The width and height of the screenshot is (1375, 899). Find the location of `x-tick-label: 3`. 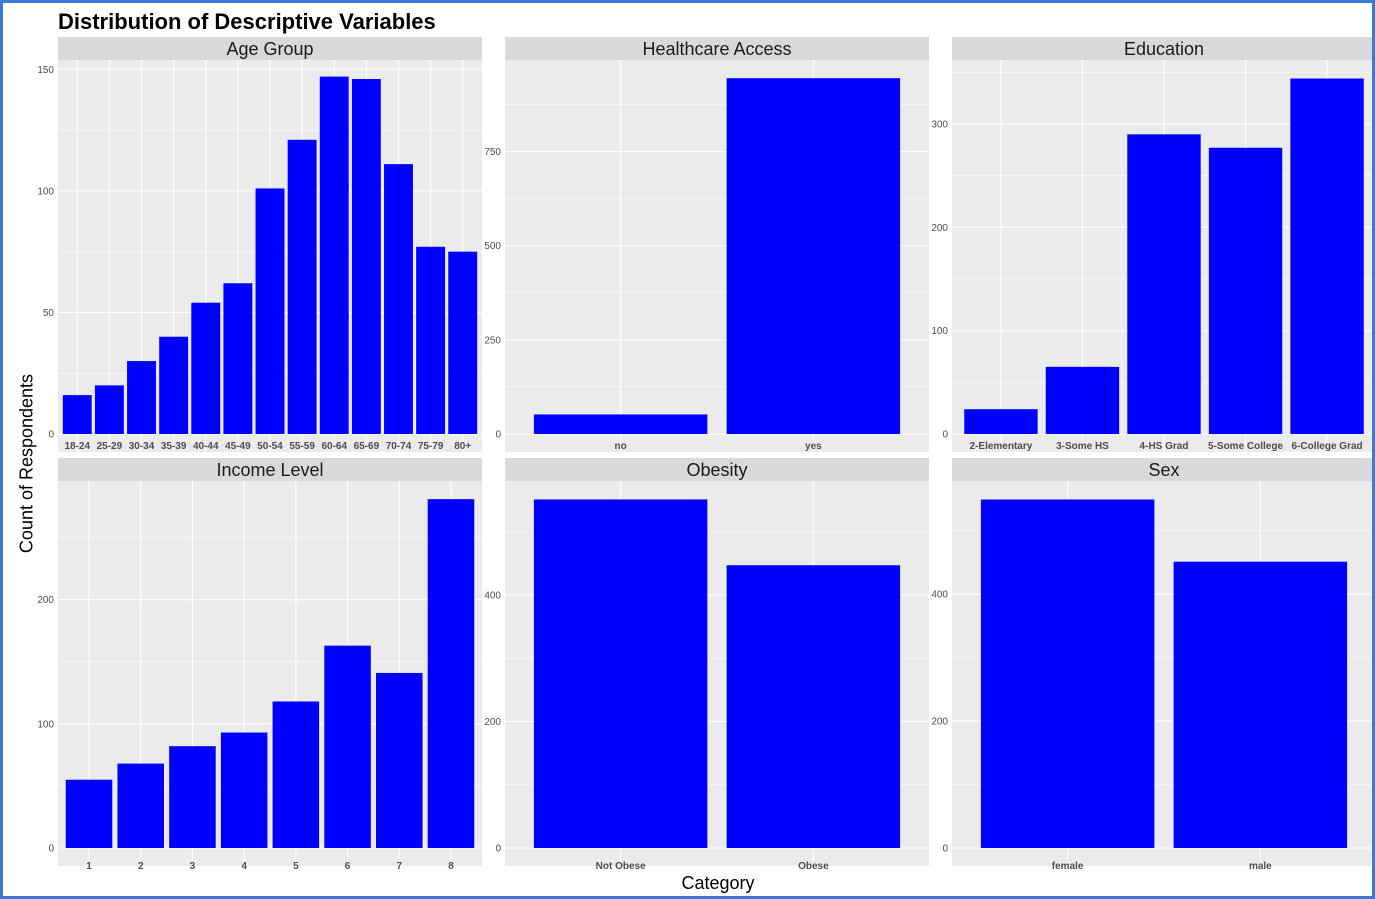

x-tick-label: 3 is located at coordinates (193, 866).